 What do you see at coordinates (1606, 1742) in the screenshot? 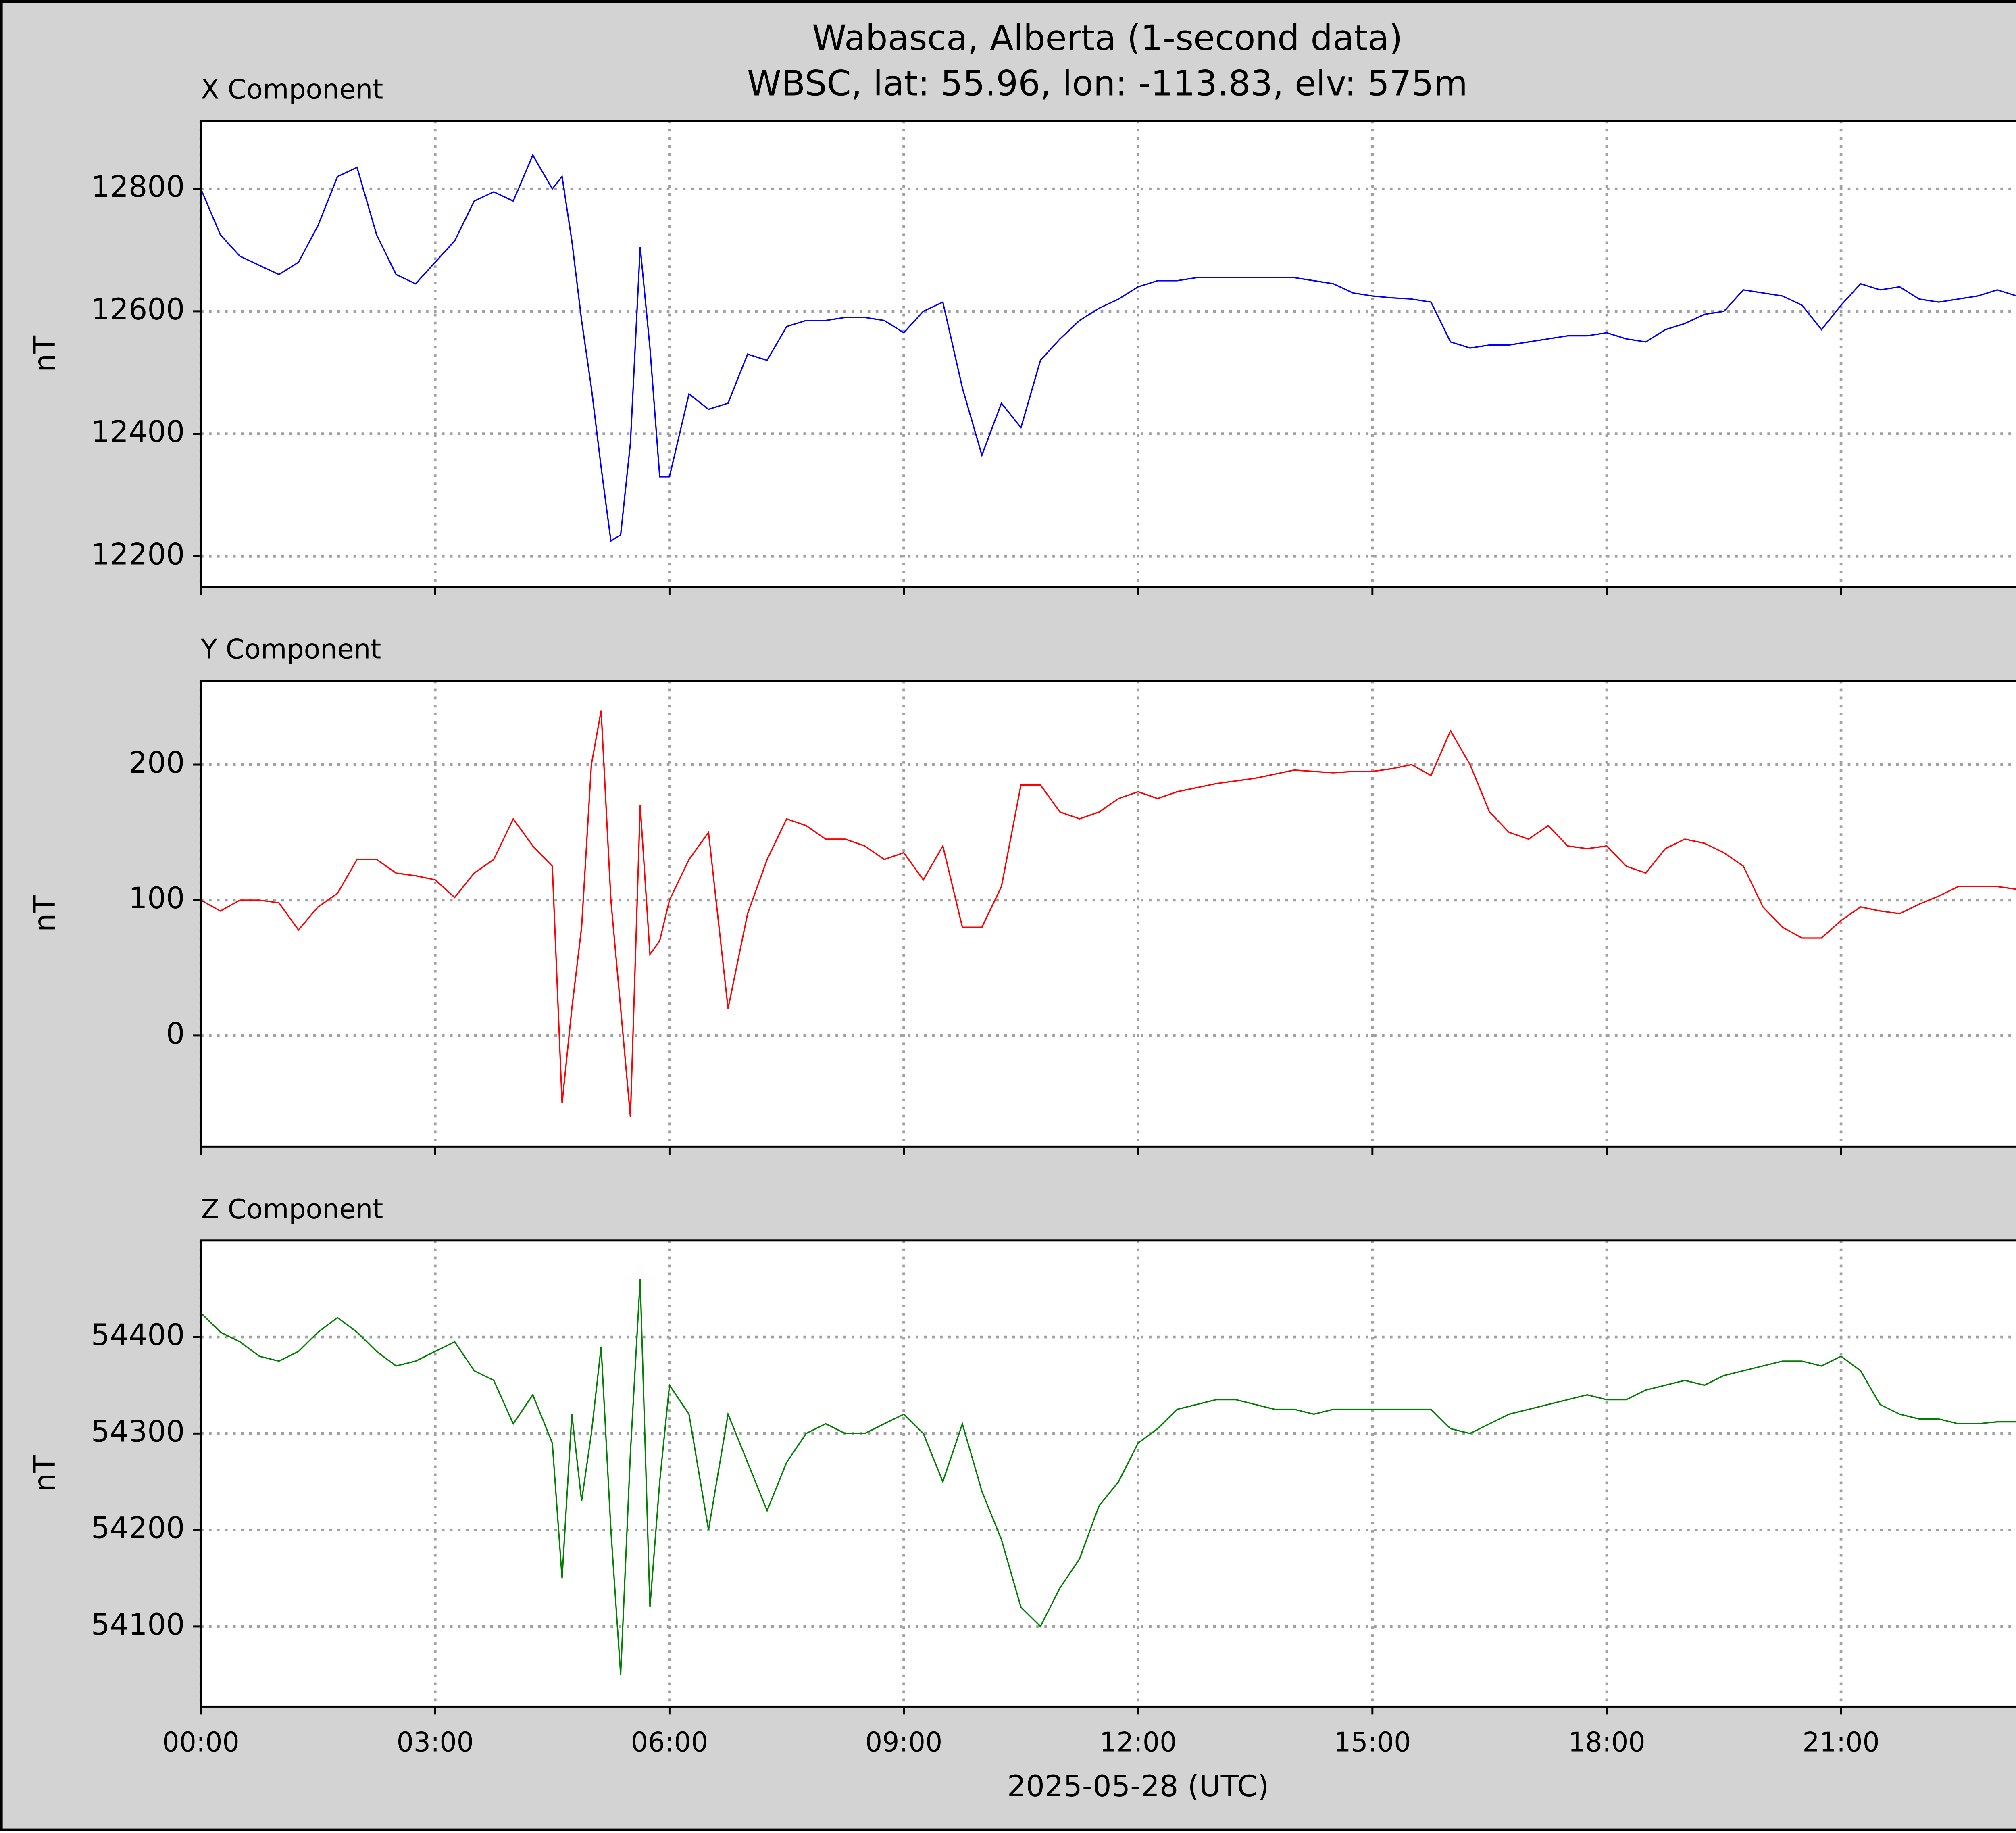
I see `x-tick-label: 18:00` at bounding box center [1606, 1742].